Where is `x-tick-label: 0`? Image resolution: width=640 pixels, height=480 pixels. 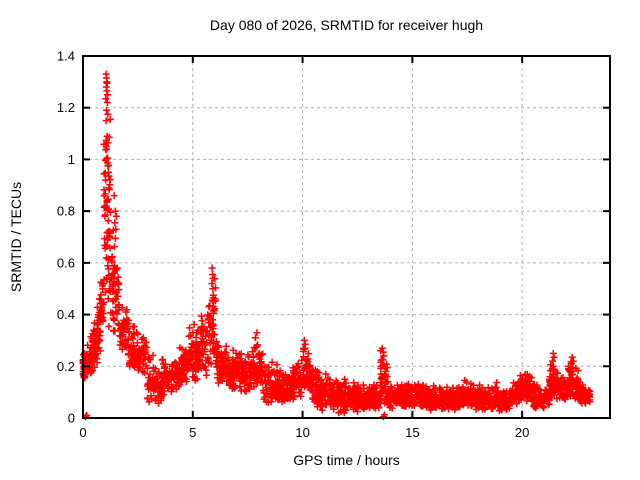 x-tick-label: 0 is located at coordinates (82, 432).